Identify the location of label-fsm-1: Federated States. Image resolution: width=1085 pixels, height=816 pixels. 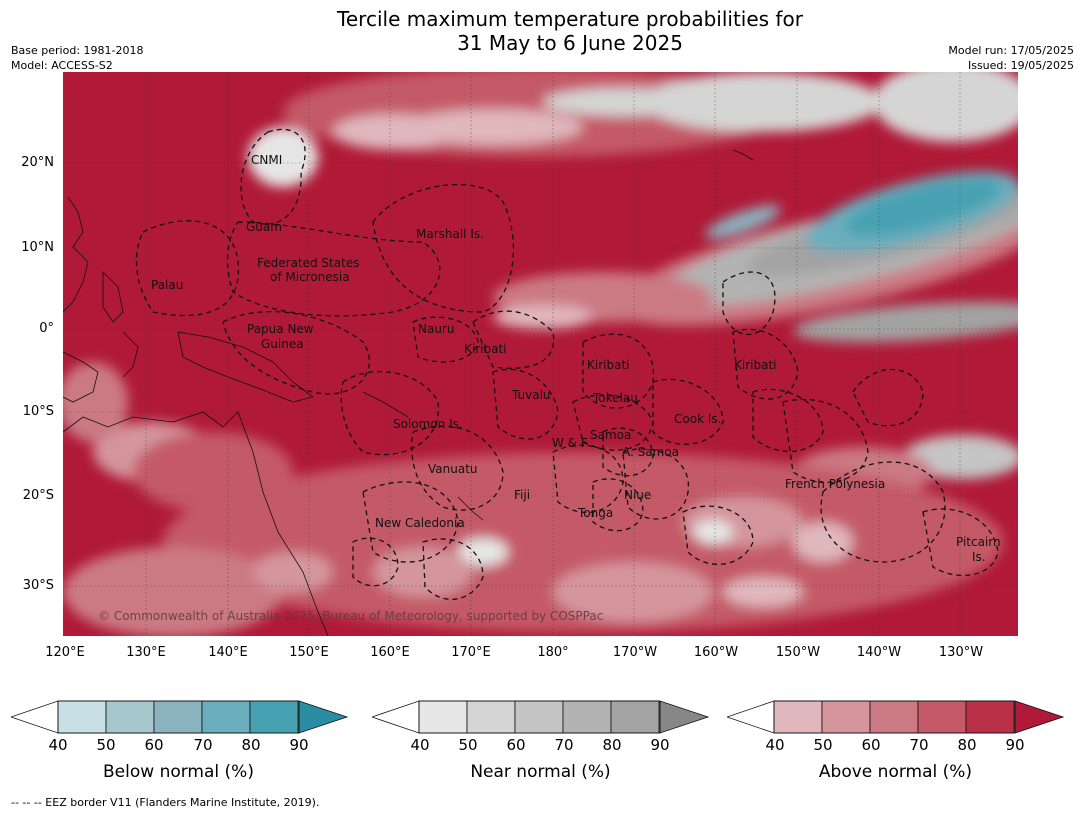
(308, 263).